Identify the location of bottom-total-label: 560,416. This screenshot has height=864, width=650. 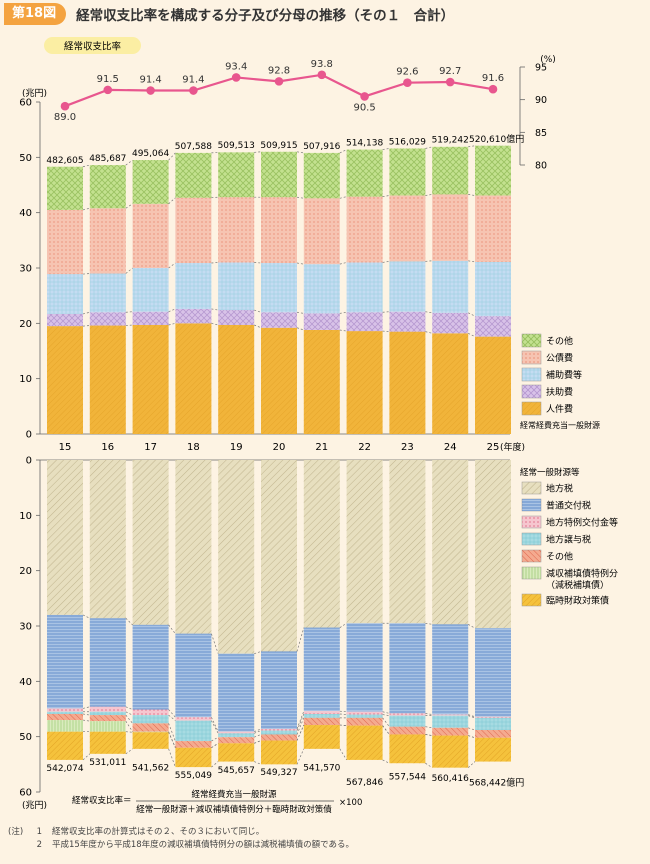
(450, 779).